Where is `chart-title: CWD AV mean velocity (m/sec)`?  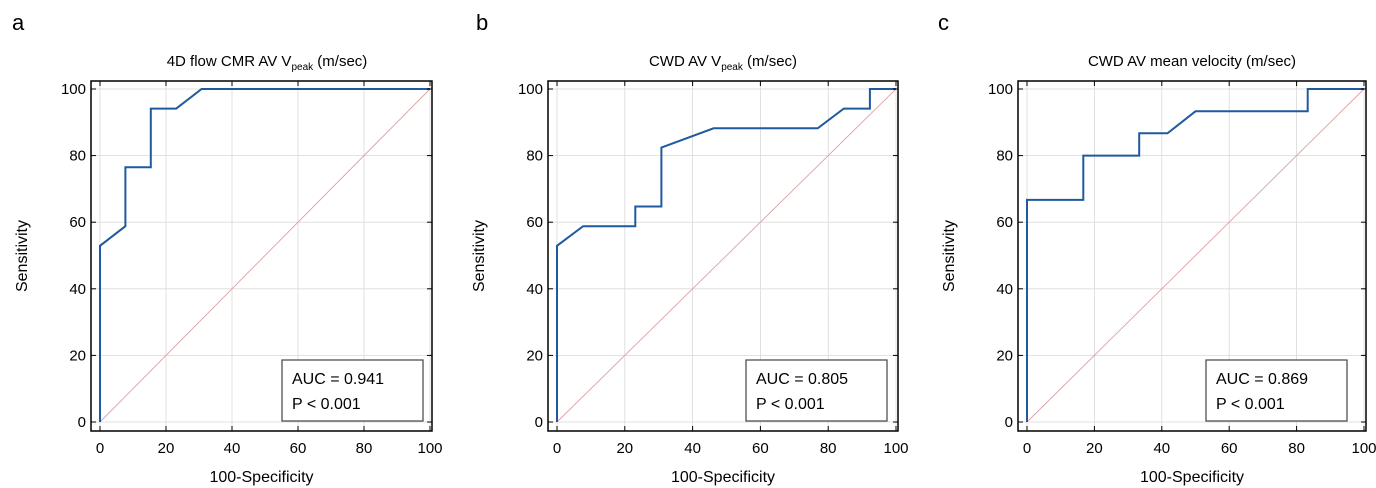
chart-title: CWD AV mean velocity (m/sec) is located at coordinates (1192, 61).